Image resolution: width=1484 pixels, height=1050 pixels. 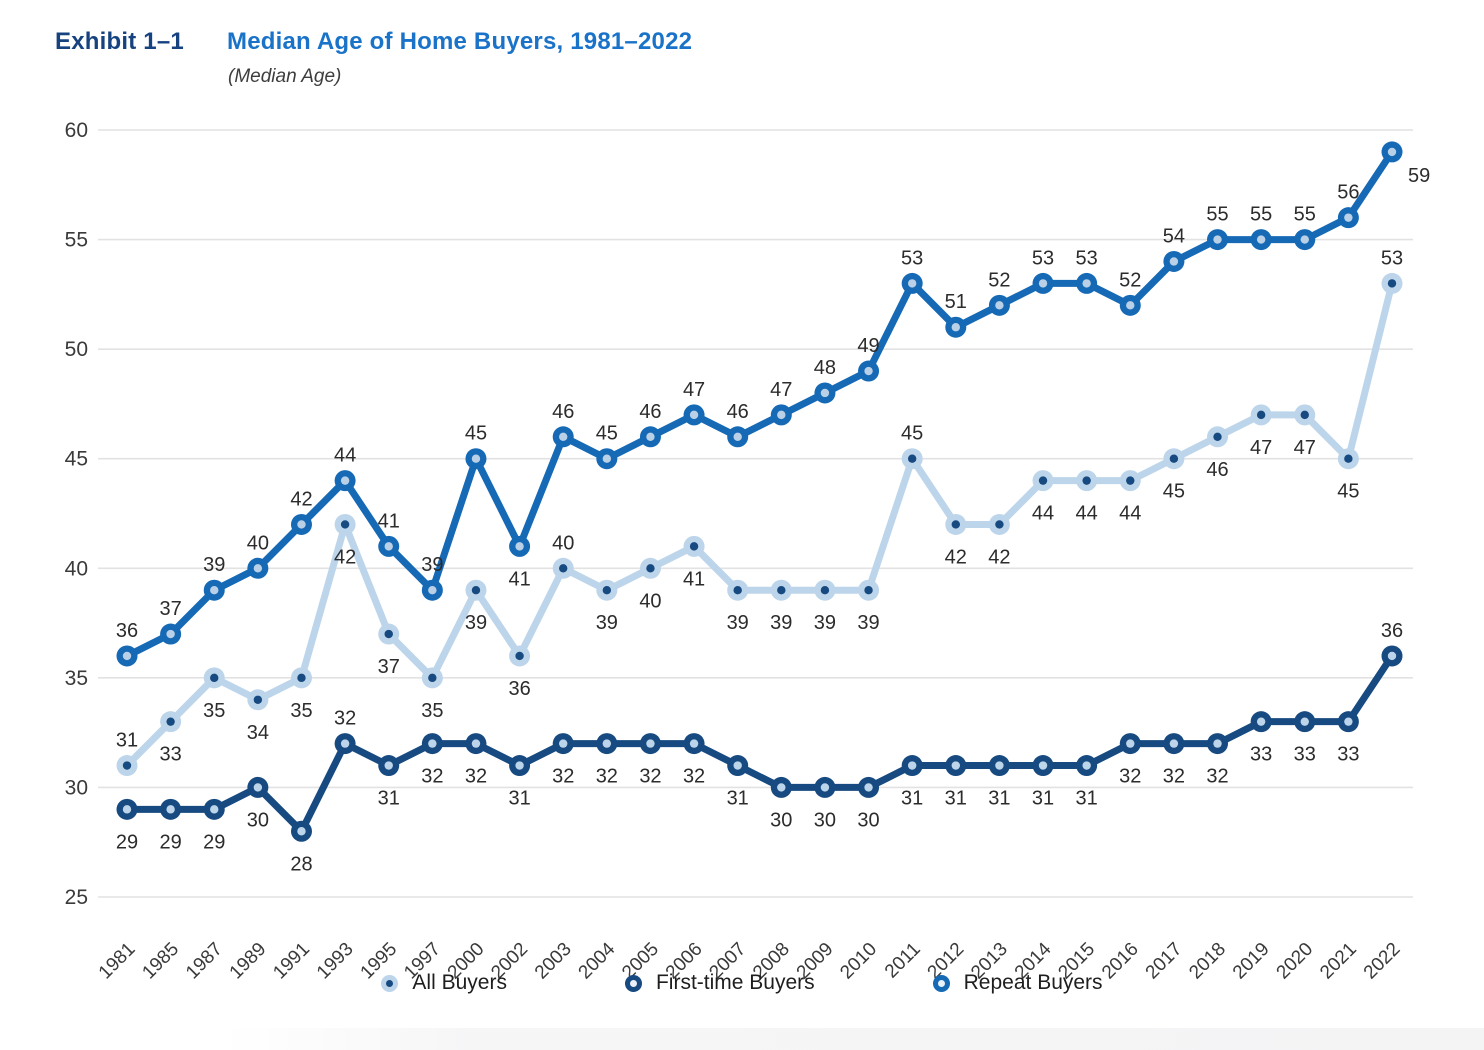 What do you see at coordinates (76, 459) in the screenshot?
I see `y-tick-45: 45` at bounding box center [76, 459].